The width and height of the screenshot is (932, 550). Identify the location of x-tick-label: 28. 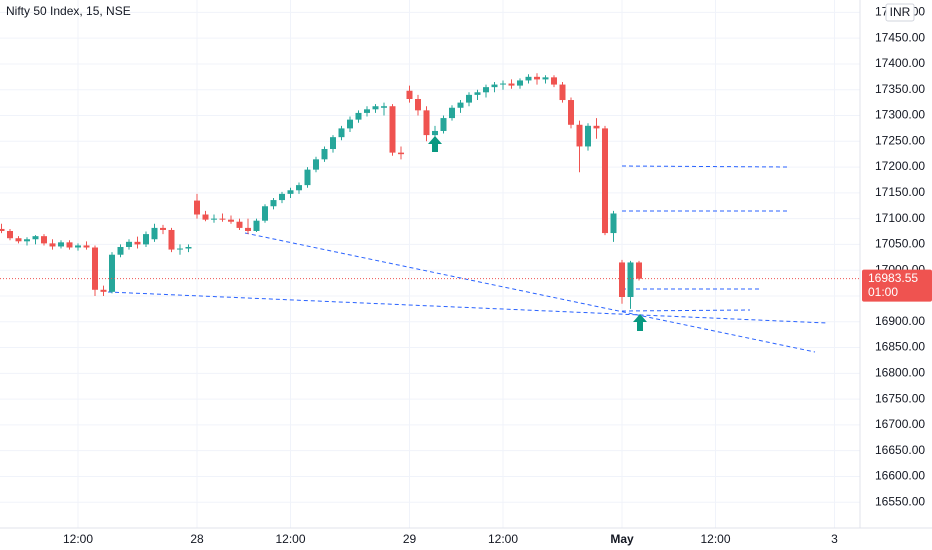
(197, 539).